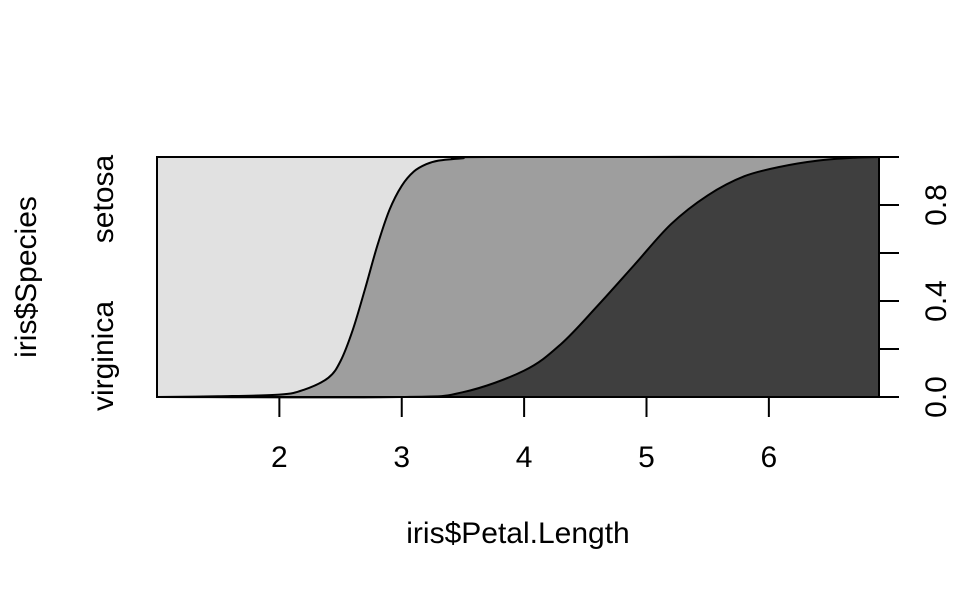 This screenshot has width=960, height=593. I want to click on y-axis-title: iris$Species, so click(26, 277).